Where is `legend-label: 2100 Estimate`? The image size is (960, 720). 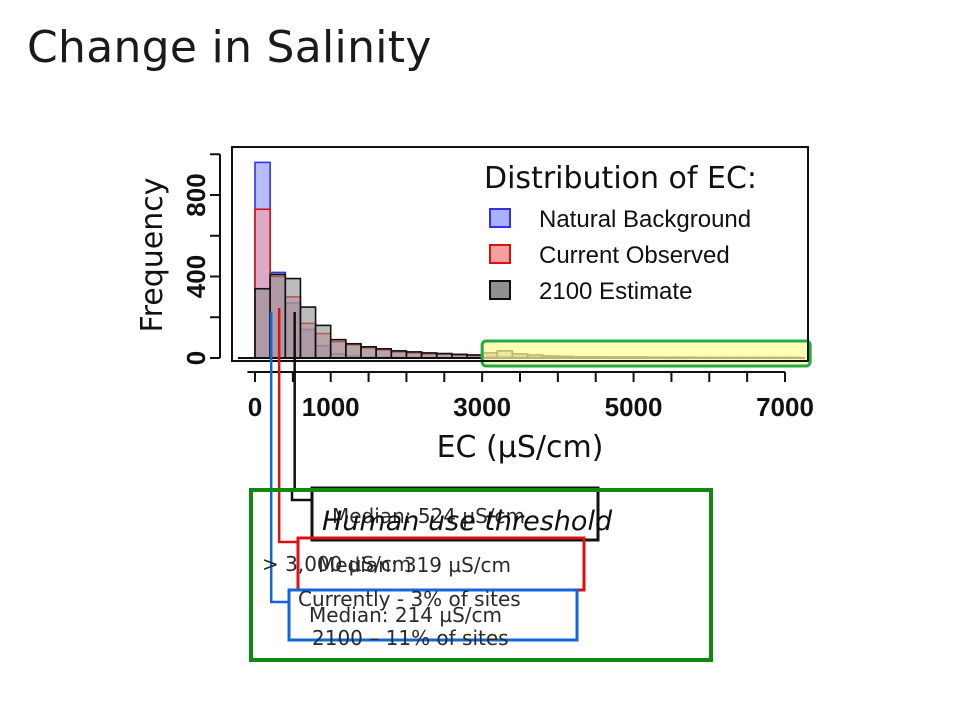 legend-label: 2100 Estimate is located at coordinates (615, 291).